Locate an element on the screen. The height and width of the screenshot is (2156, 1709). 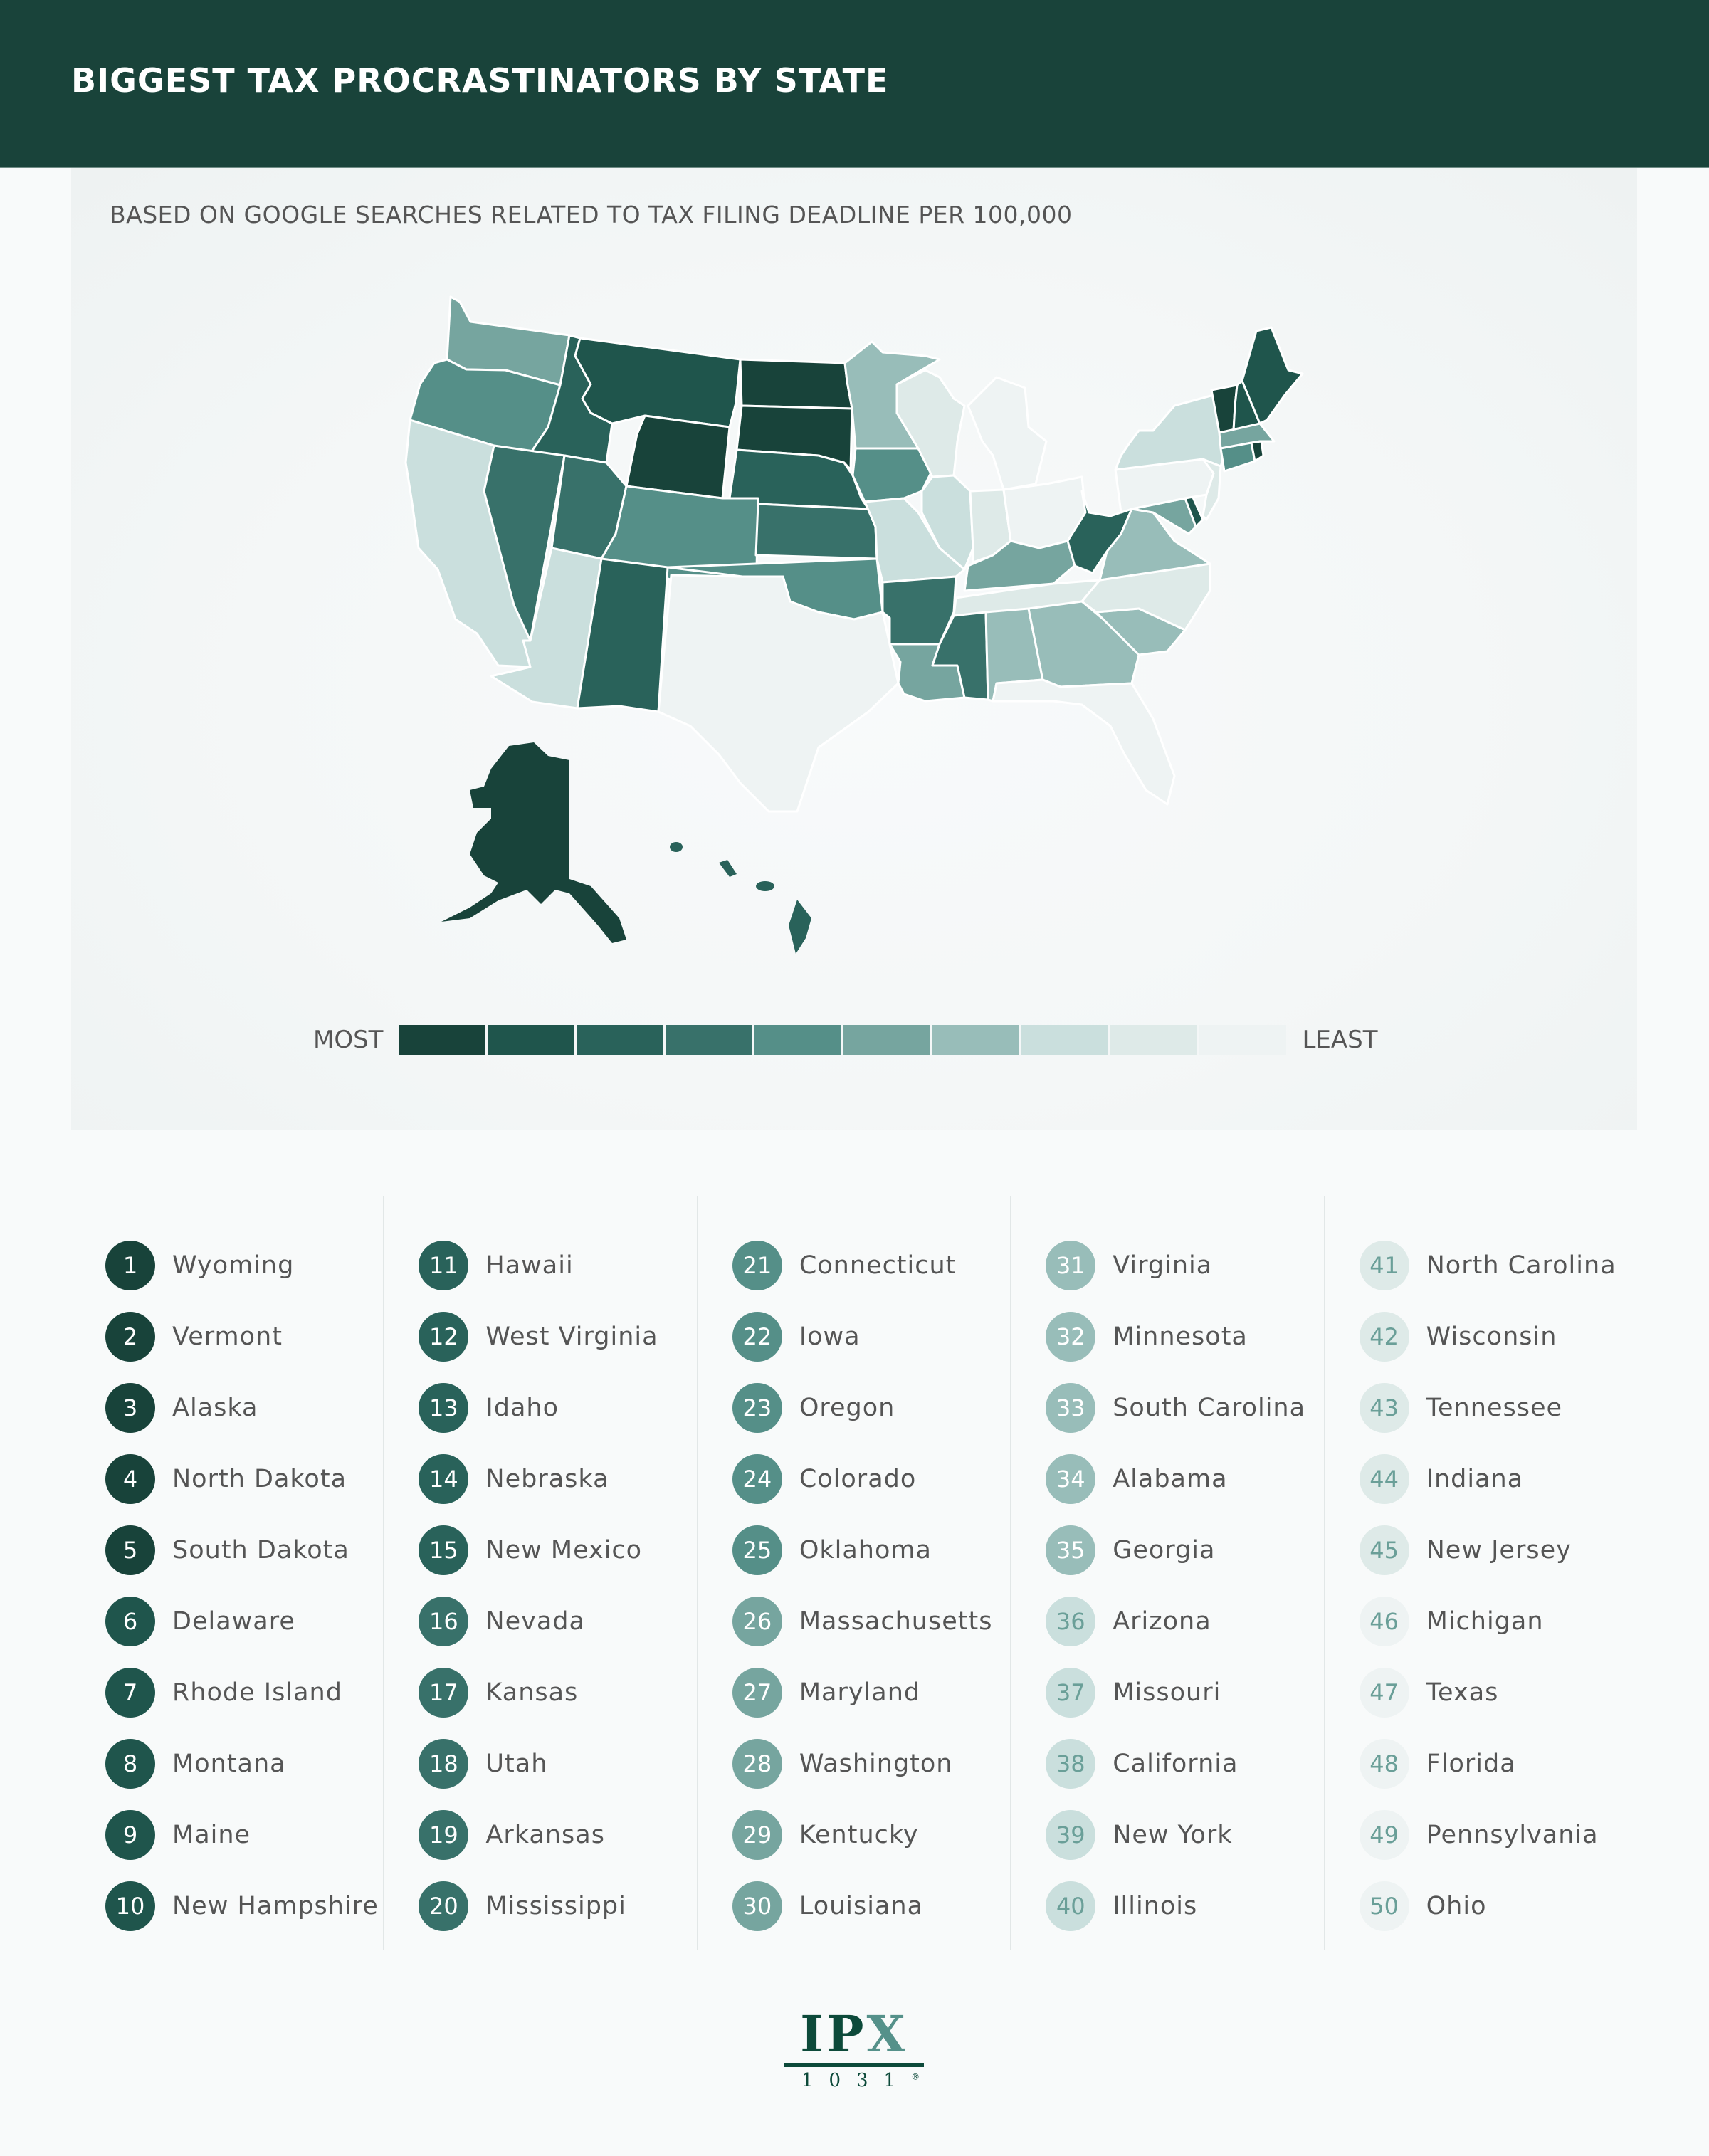
list-item: 9 Maine is located at coordinates (244, 1835).